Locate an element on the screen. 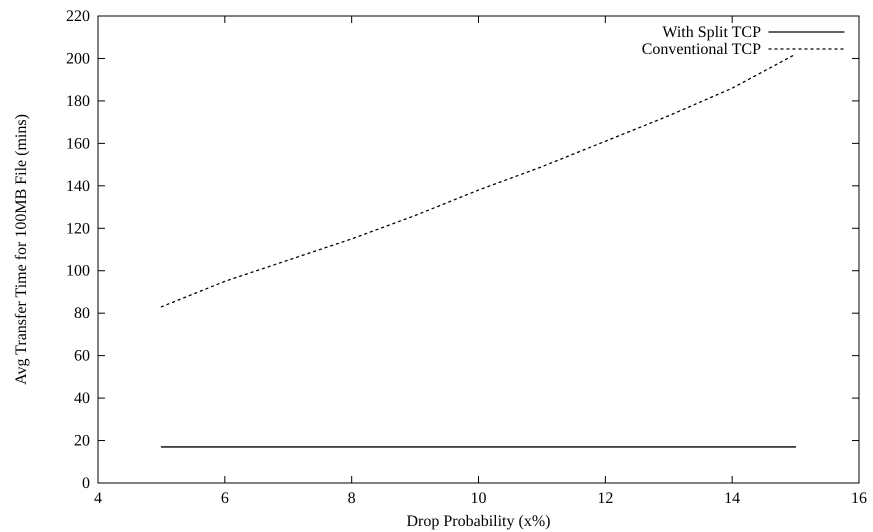 The height and width of the screenshot is (532, 873). y-tick-label: 140 is located at coordinates (78, 186).